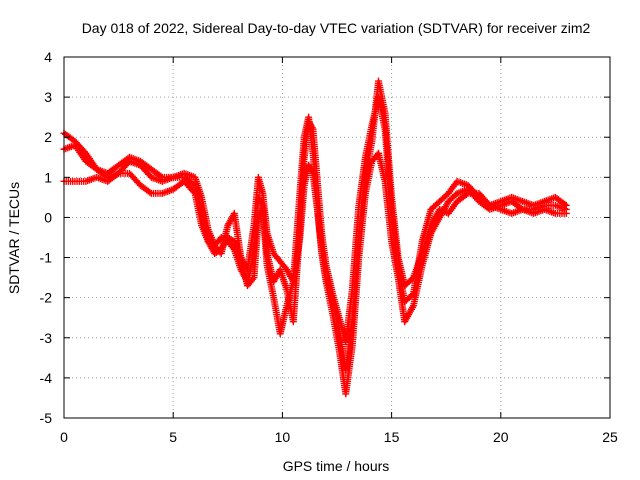 The height and width of the screenshot is (480, 640). What do you see at coordinates (501, 437) in the screenshot?
I see `x-tick-label: 20` at bounding box center [501, 437].